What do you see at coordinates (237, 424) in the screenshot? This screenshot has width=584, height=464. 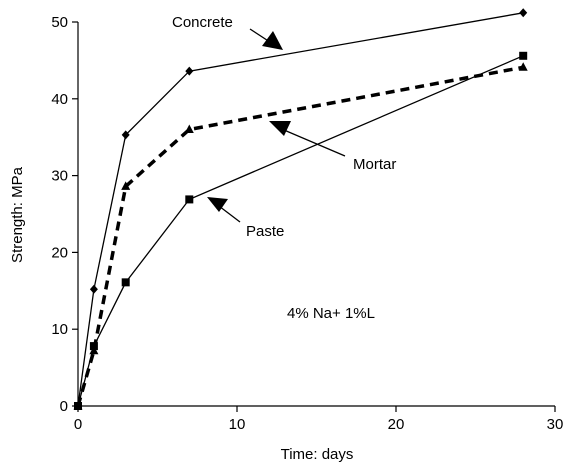 I see `x-tick-label: 10` at bounding box center [237, 424].